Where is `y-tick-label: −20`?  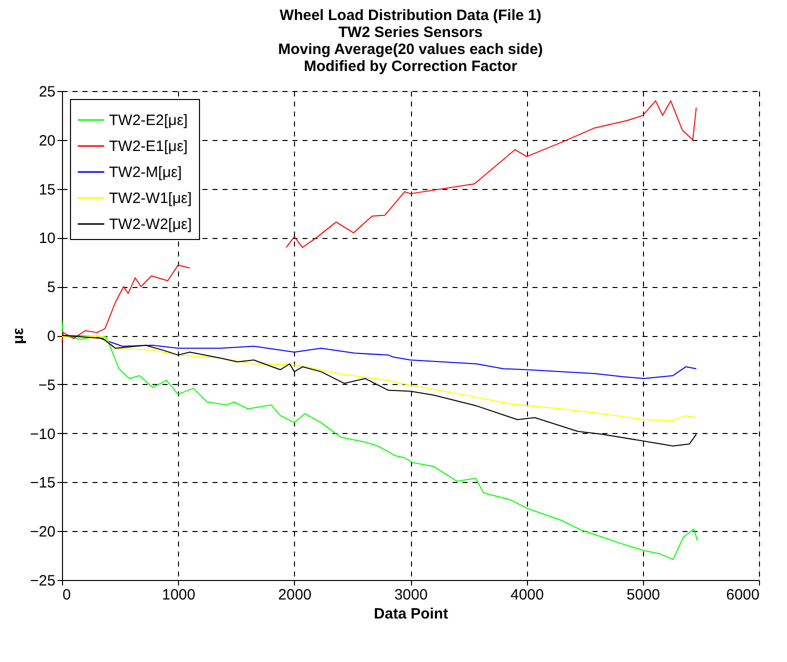
y-tick-label: −20 is located at coordinates (43, 532).